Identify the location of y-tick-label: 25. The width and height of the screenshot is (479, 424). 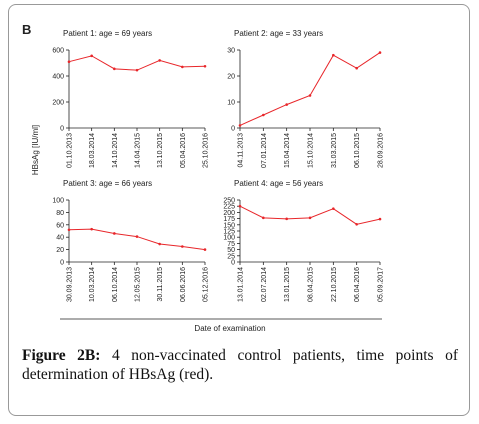
(231, 256).